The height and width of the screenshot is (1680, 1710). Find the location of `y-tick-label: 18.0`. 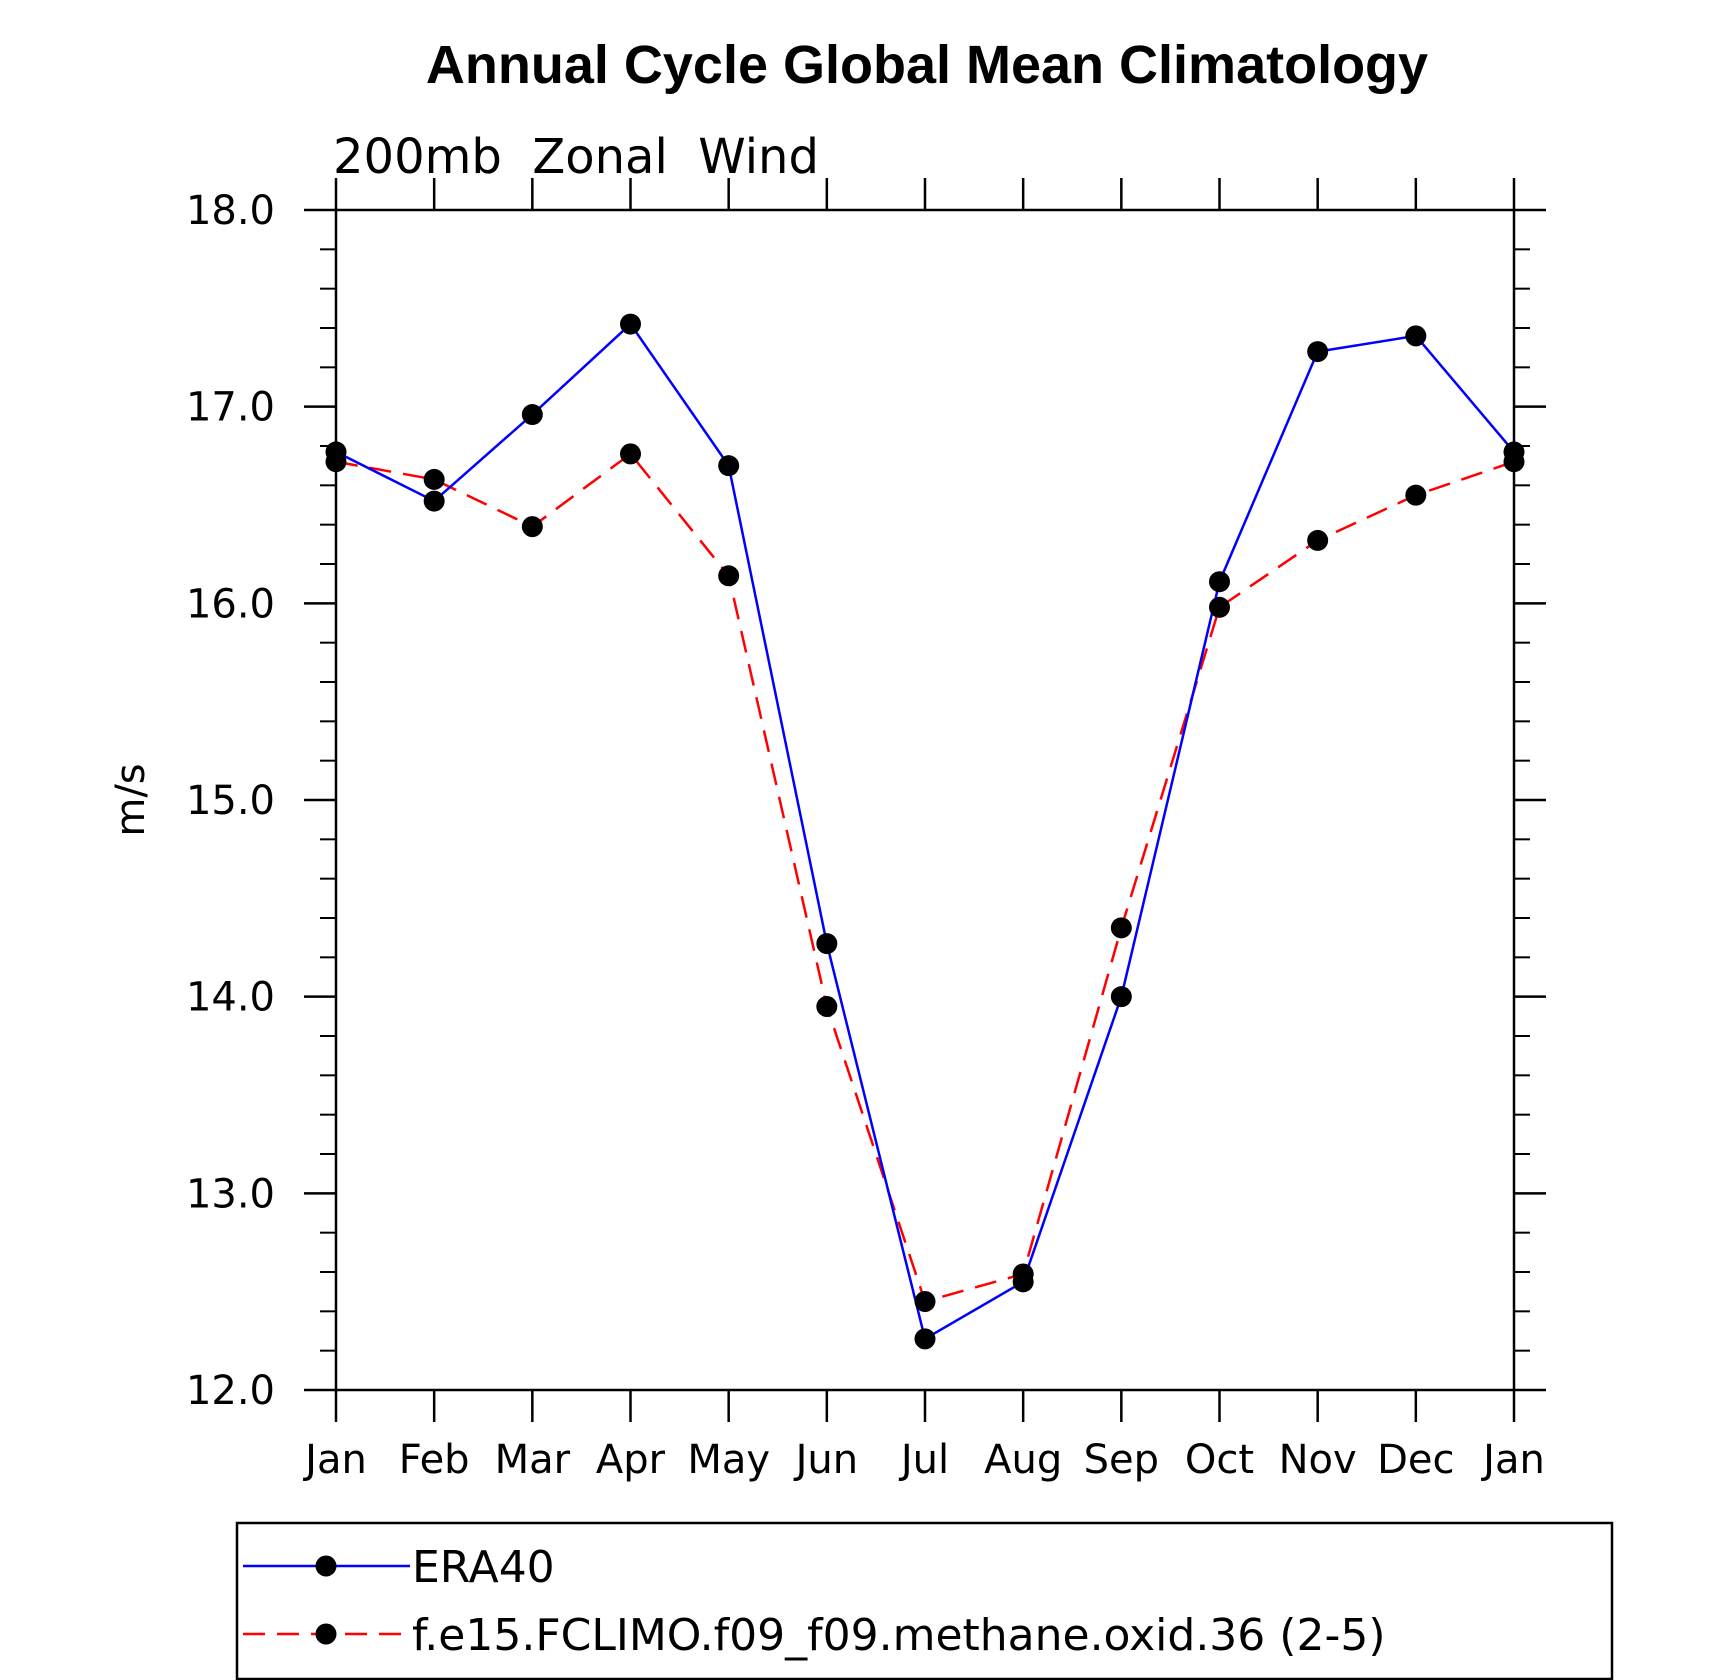

y-tick-label: 18.0 is located at coordinates (230, 211).